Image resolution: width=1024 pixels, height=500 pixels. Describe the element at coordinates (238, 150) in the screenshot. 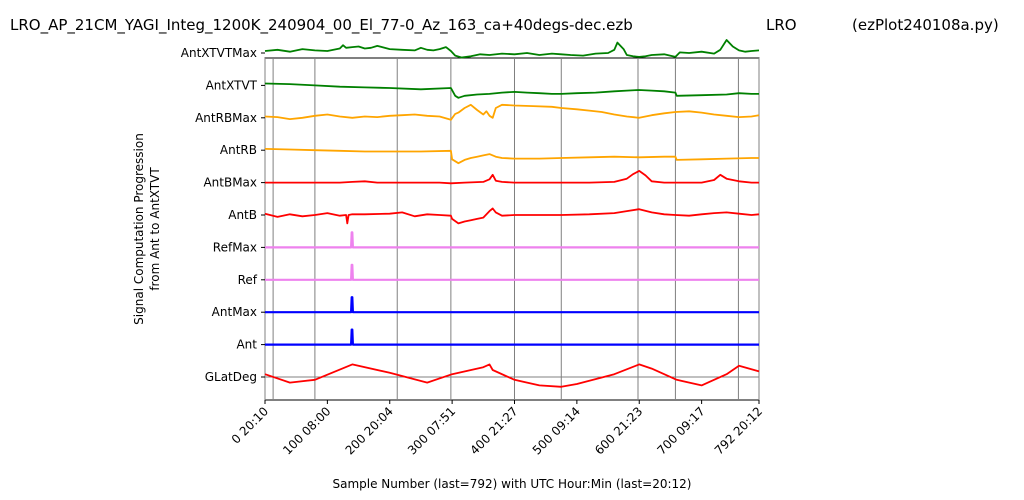

I see `y-tick-label-antrb: AntRB` at that location.